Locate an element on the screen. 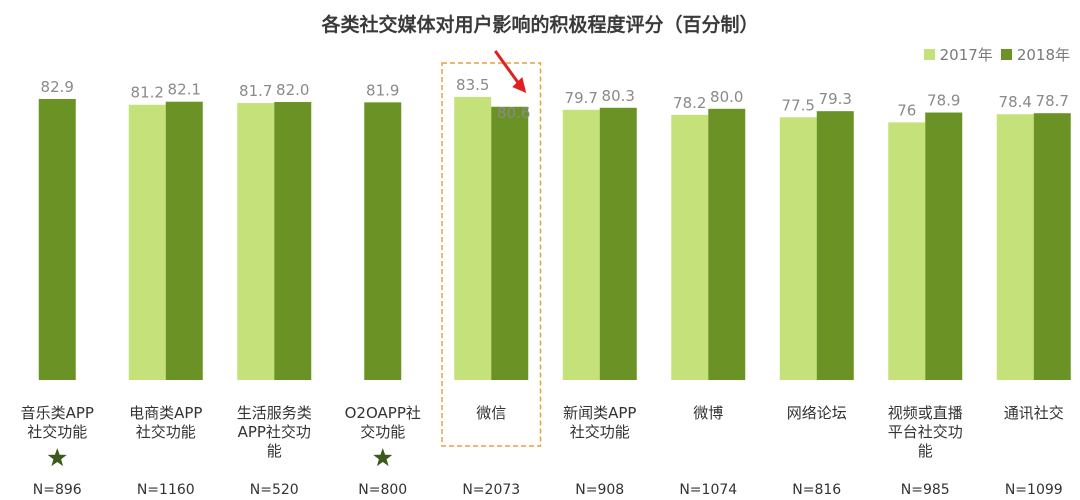  category-label-3-line-0: O2OAPP社 is located at coordinates (383, 413).